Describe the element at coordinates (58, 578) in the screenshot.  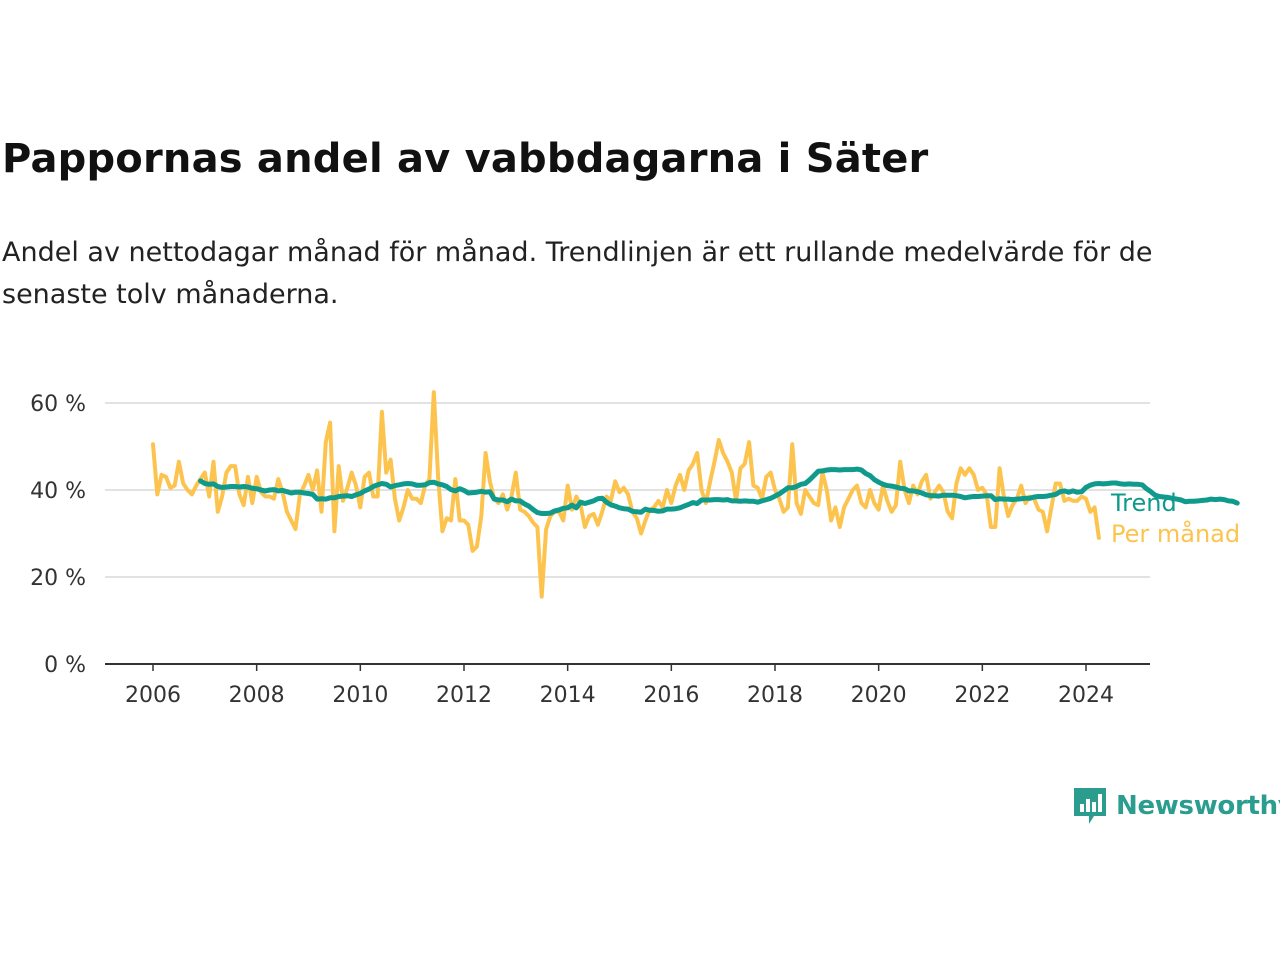
I see `y-tick-label: 20 %` at that location.